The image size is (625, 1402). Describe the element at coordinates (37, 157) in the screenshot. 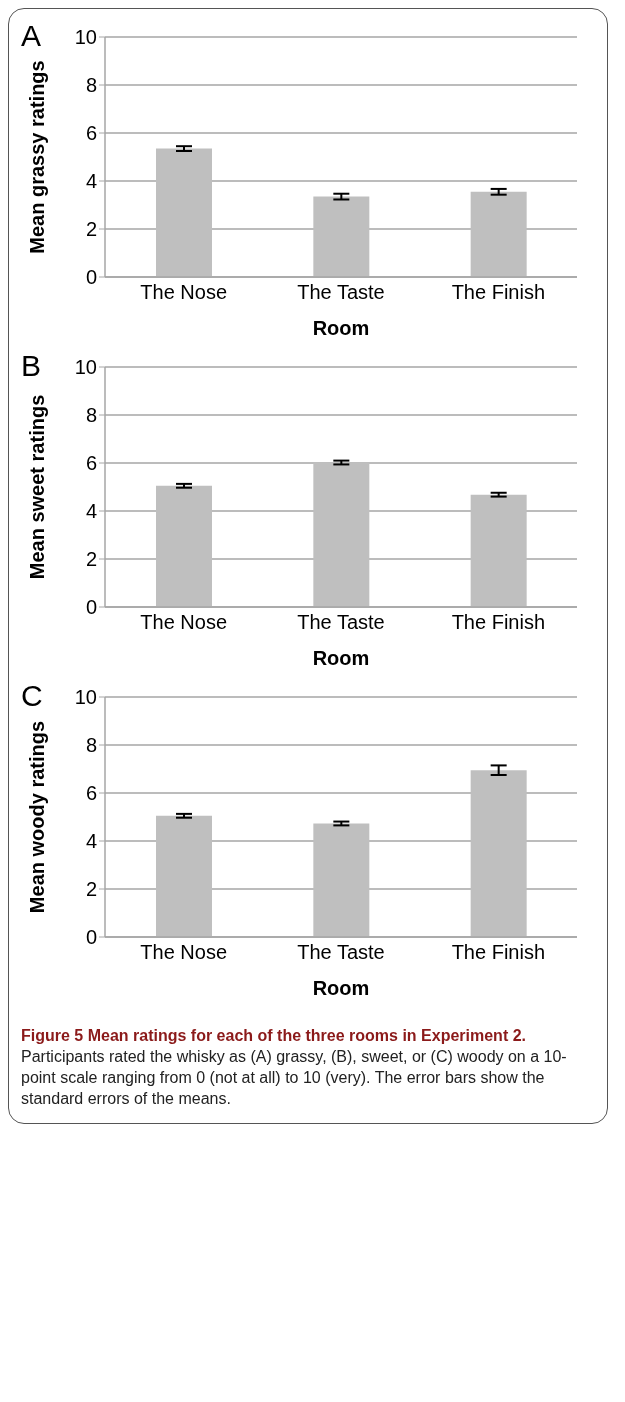

I see `y-axis-title: Mean grassy ratings` at that location.